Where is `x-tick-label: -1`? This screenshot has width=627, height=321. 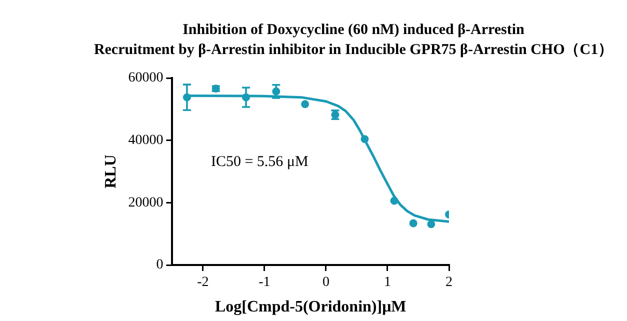 x-tick-label: -1 is located at coordinates (264, 282).